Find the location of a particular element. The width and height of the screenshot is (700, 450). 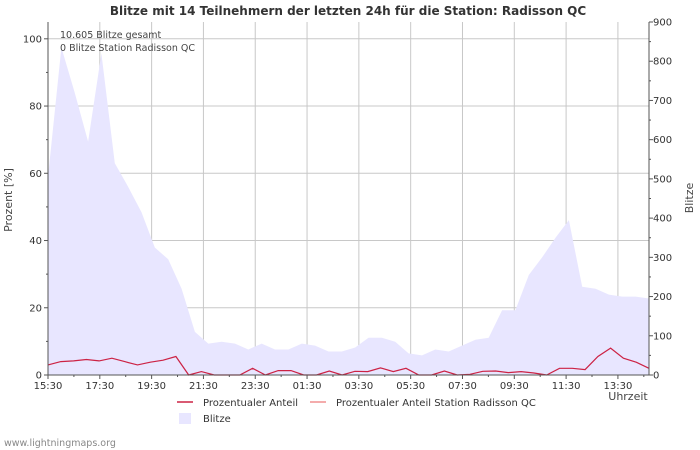

x-tick-label: 19:30 is located at coordinates (151, 386).